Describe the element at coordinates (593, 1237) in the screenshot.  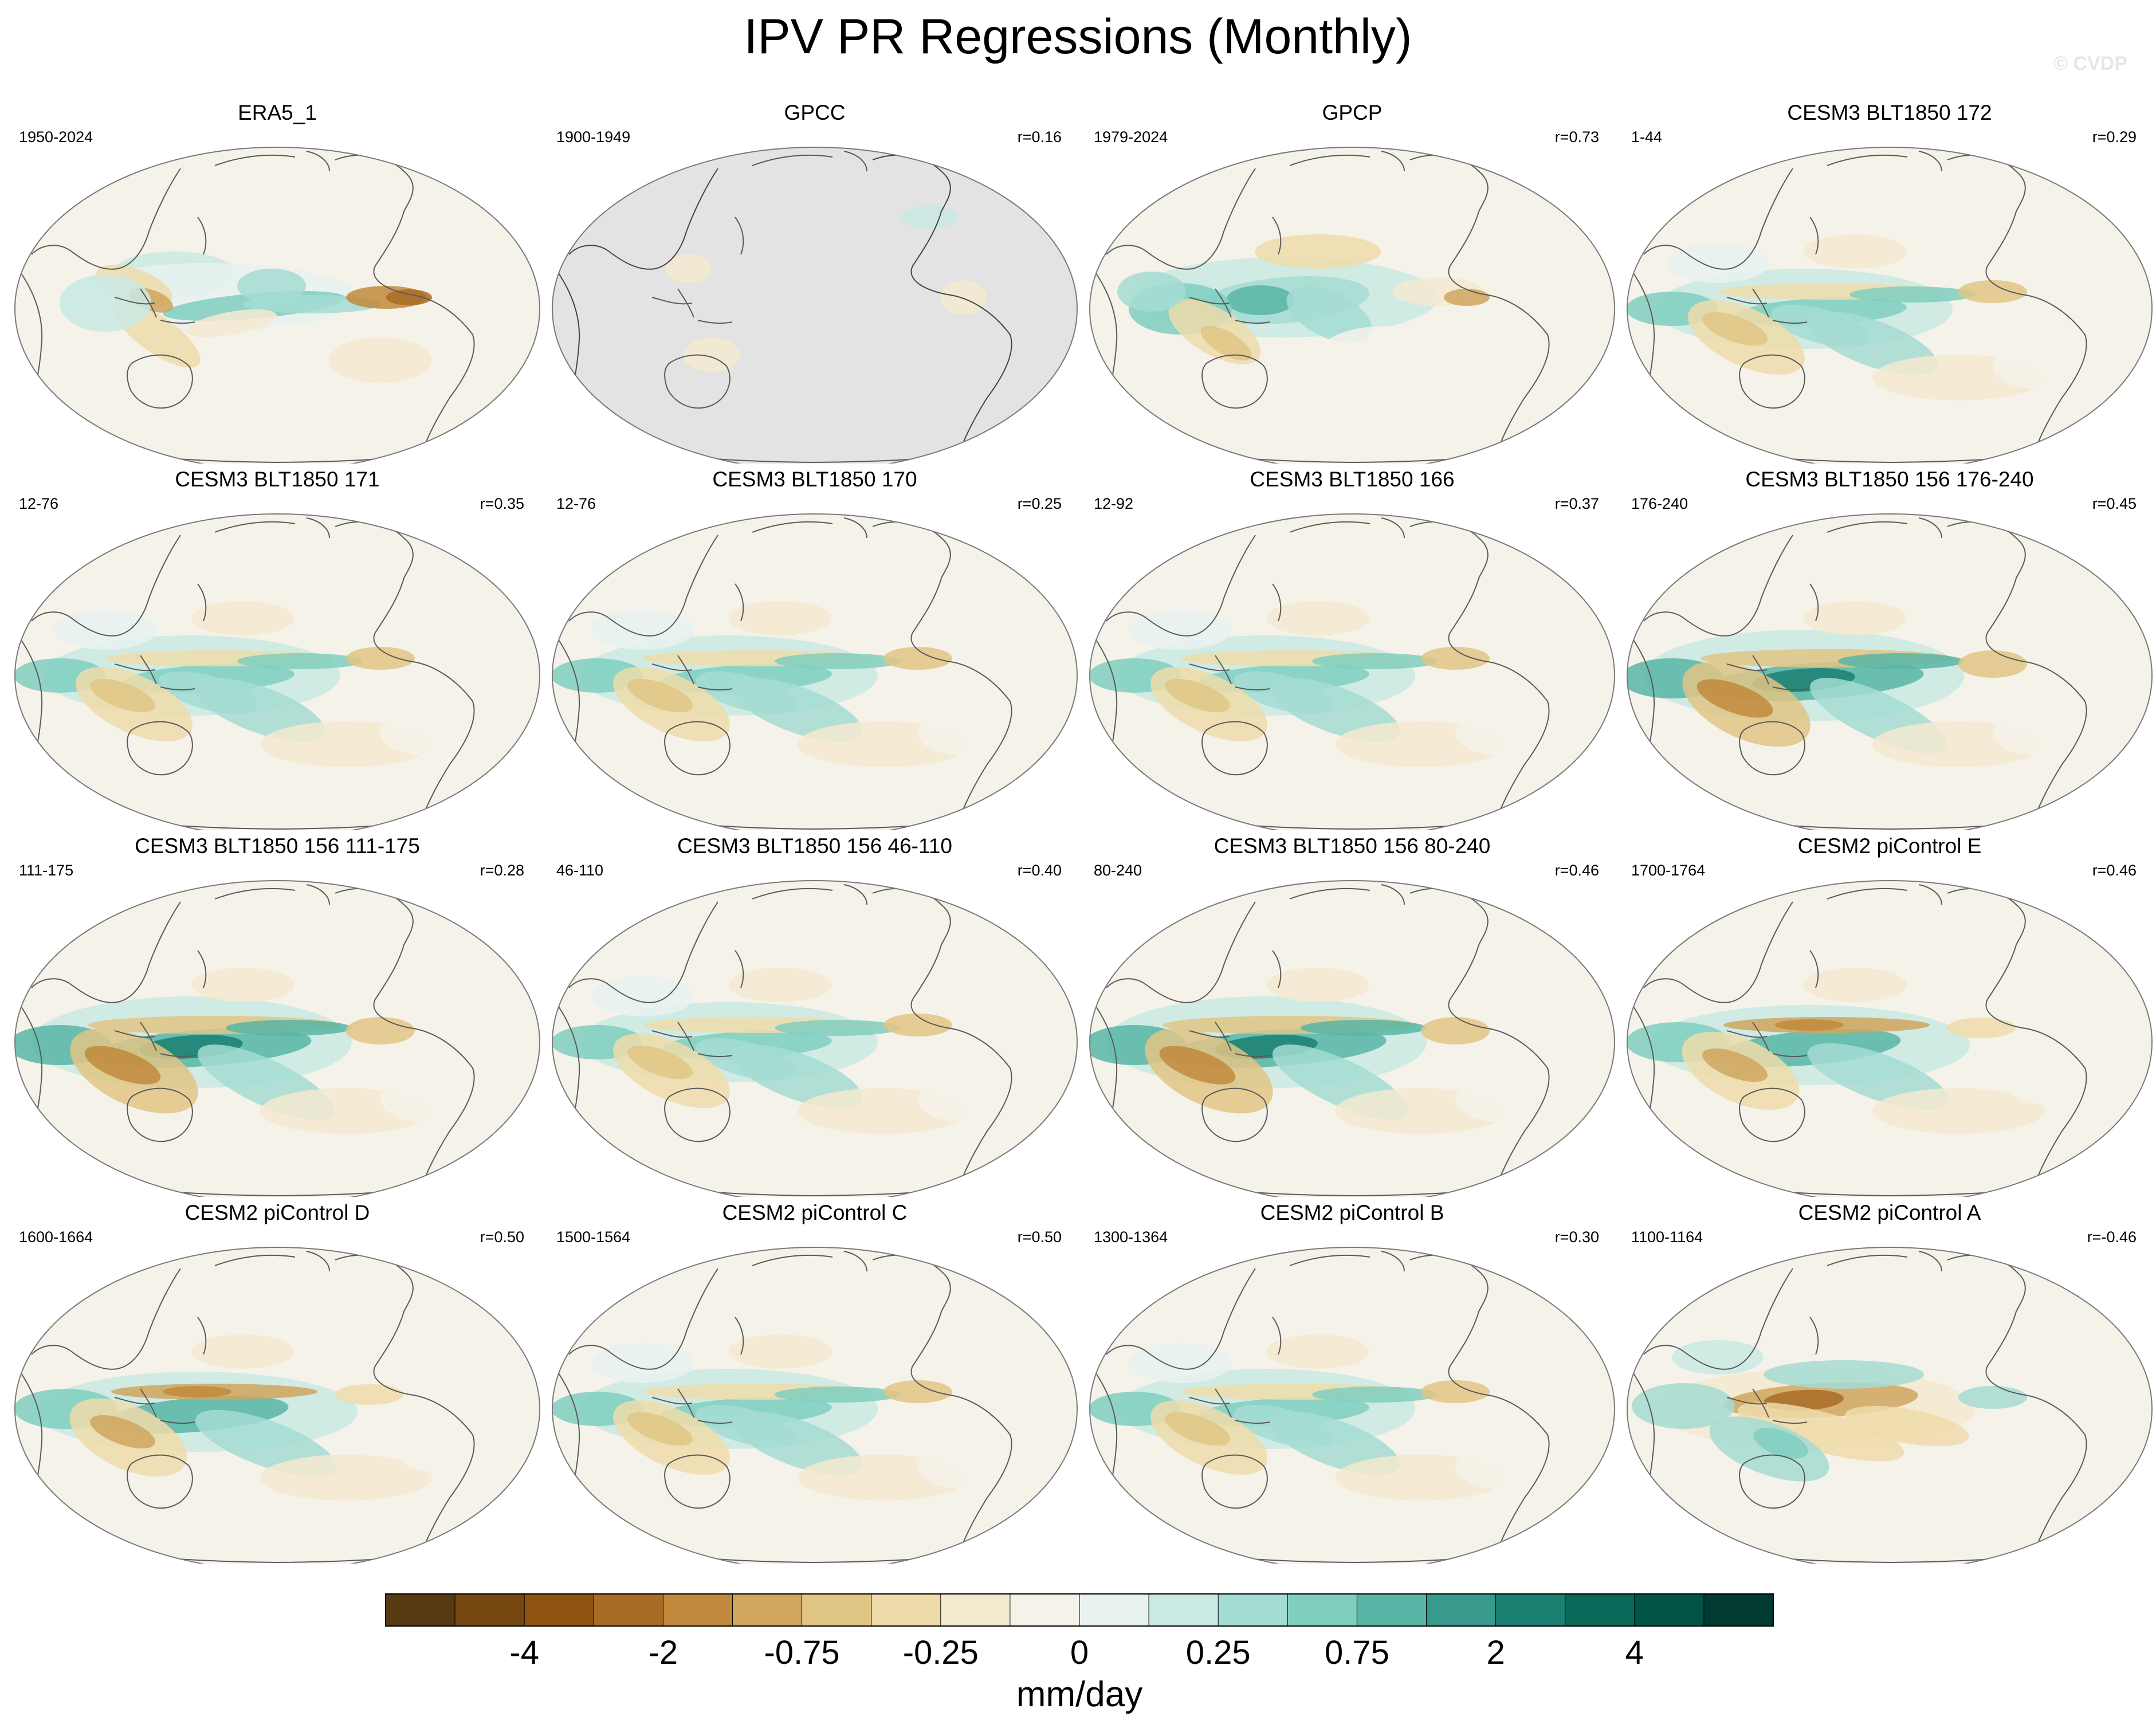
I see `panel-period: 1500-1564` at that location.